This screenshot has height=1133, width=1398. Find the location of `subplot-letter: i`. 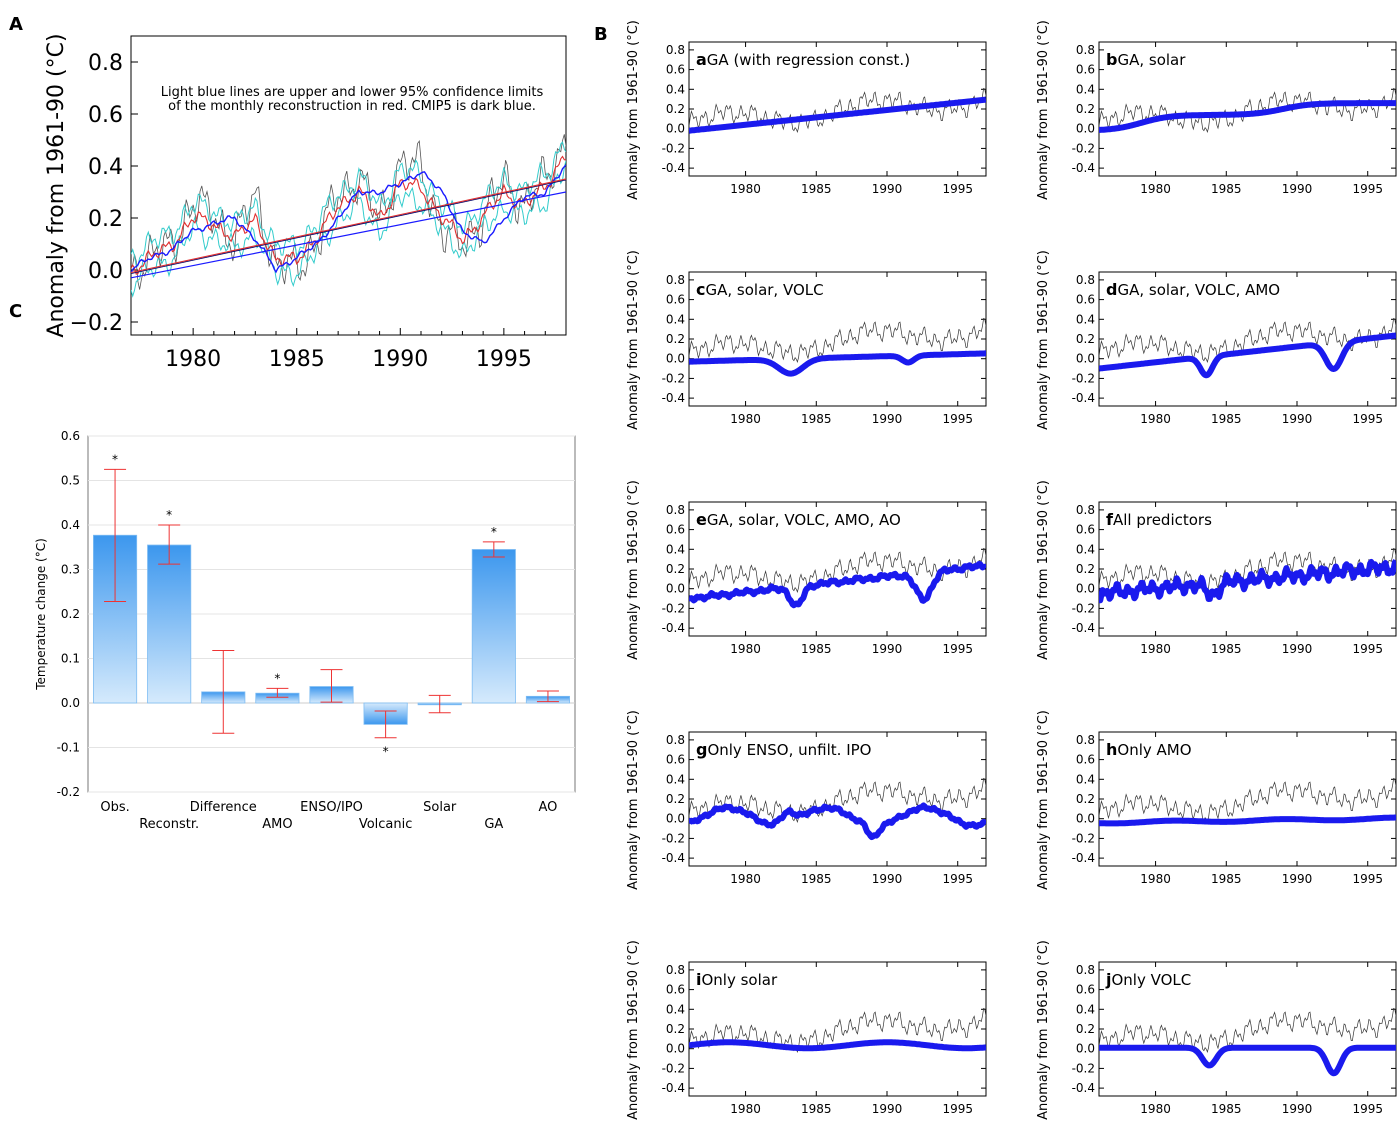

subplot-letter: i is located at coordinates (698, 979).